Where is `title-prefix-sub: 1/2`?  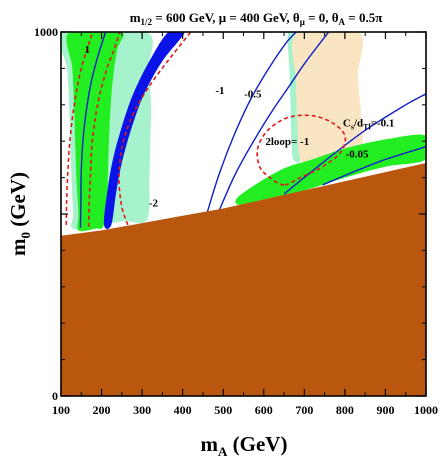
title-prefix-sub: 1/2 is located at coordinates (147, 22).